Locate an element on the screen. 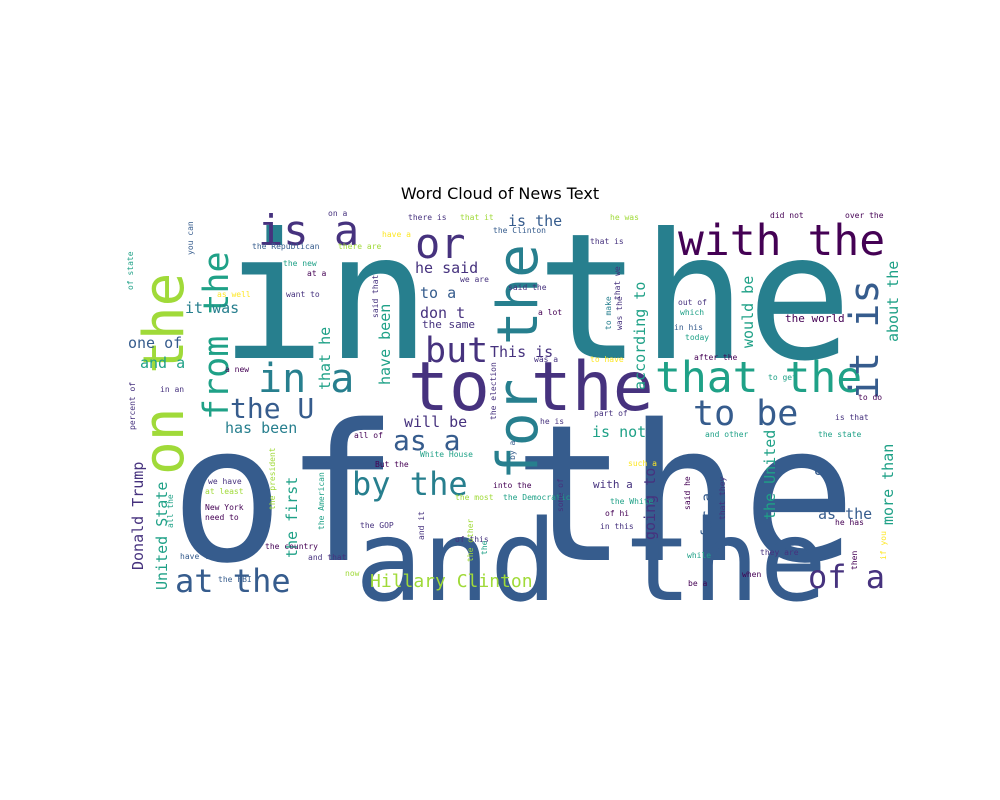 Image resolution: width=1000 pixels, height=800 pixels. word-the-world: the world is located at coordinates (815, 318).